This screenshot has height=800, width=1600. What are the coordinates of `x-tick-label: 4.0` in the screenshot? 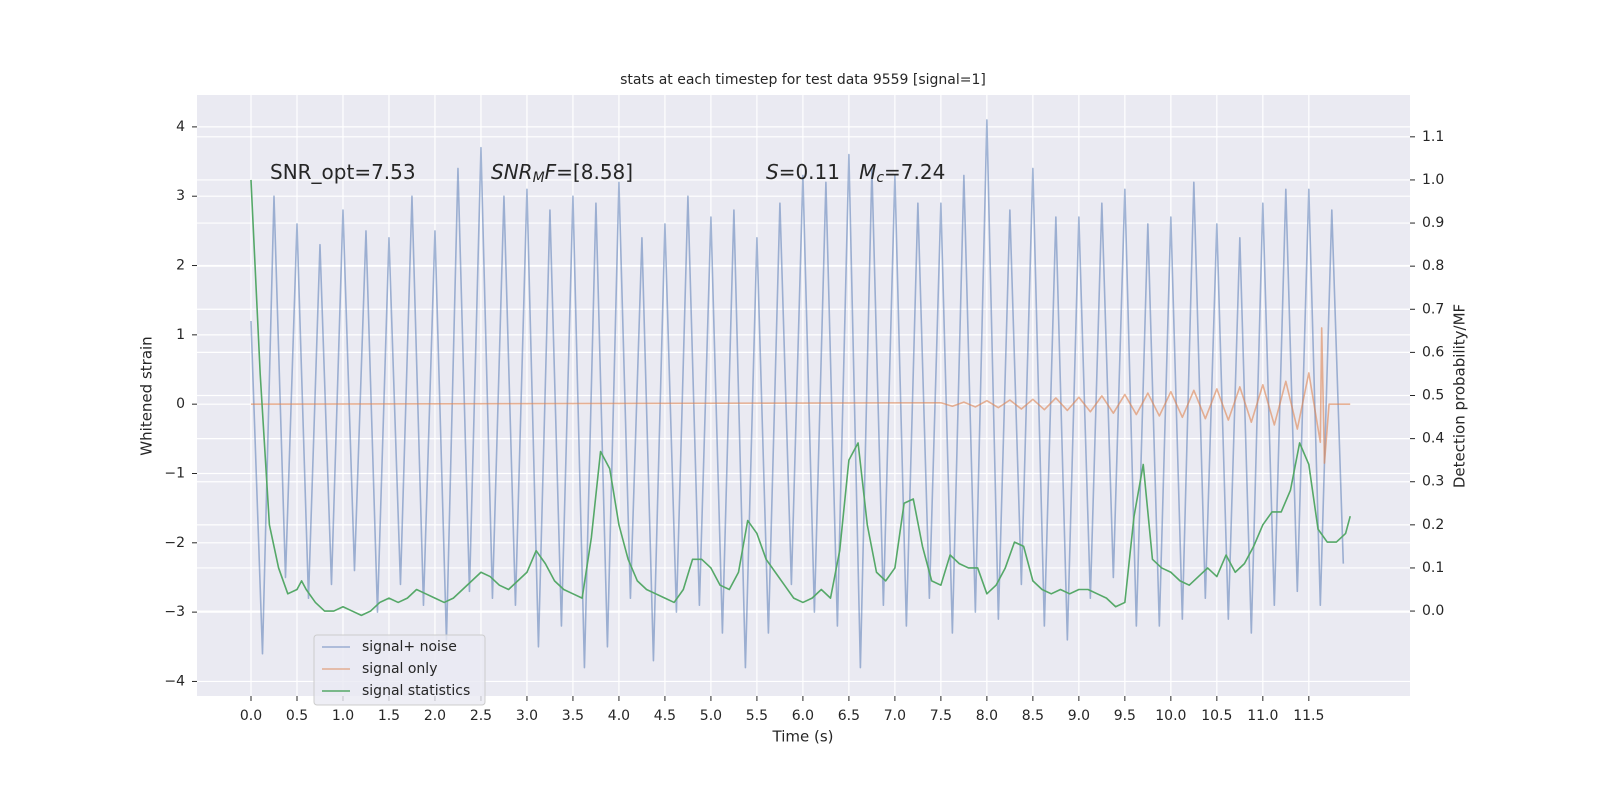 It's located at (619, 716).